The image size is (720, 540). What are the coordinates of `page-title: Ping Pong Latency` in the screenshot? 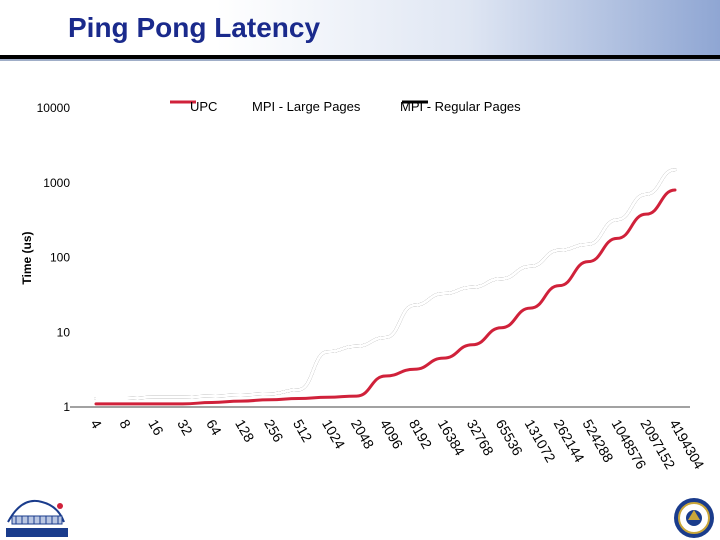 It's located at (194, 27).